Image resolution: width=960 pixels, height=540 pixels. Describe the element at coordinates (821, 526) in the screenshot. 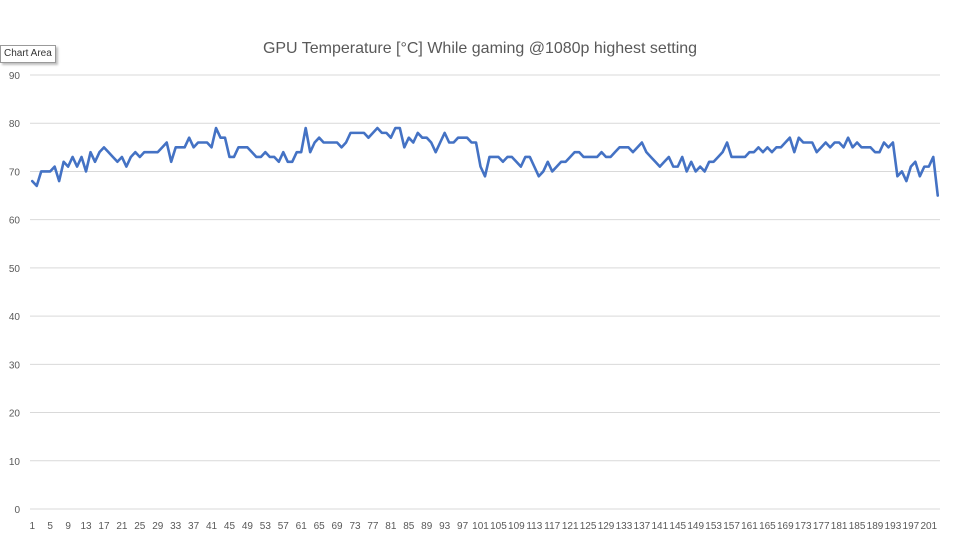

I see `x-tick-label: 177` at that location.